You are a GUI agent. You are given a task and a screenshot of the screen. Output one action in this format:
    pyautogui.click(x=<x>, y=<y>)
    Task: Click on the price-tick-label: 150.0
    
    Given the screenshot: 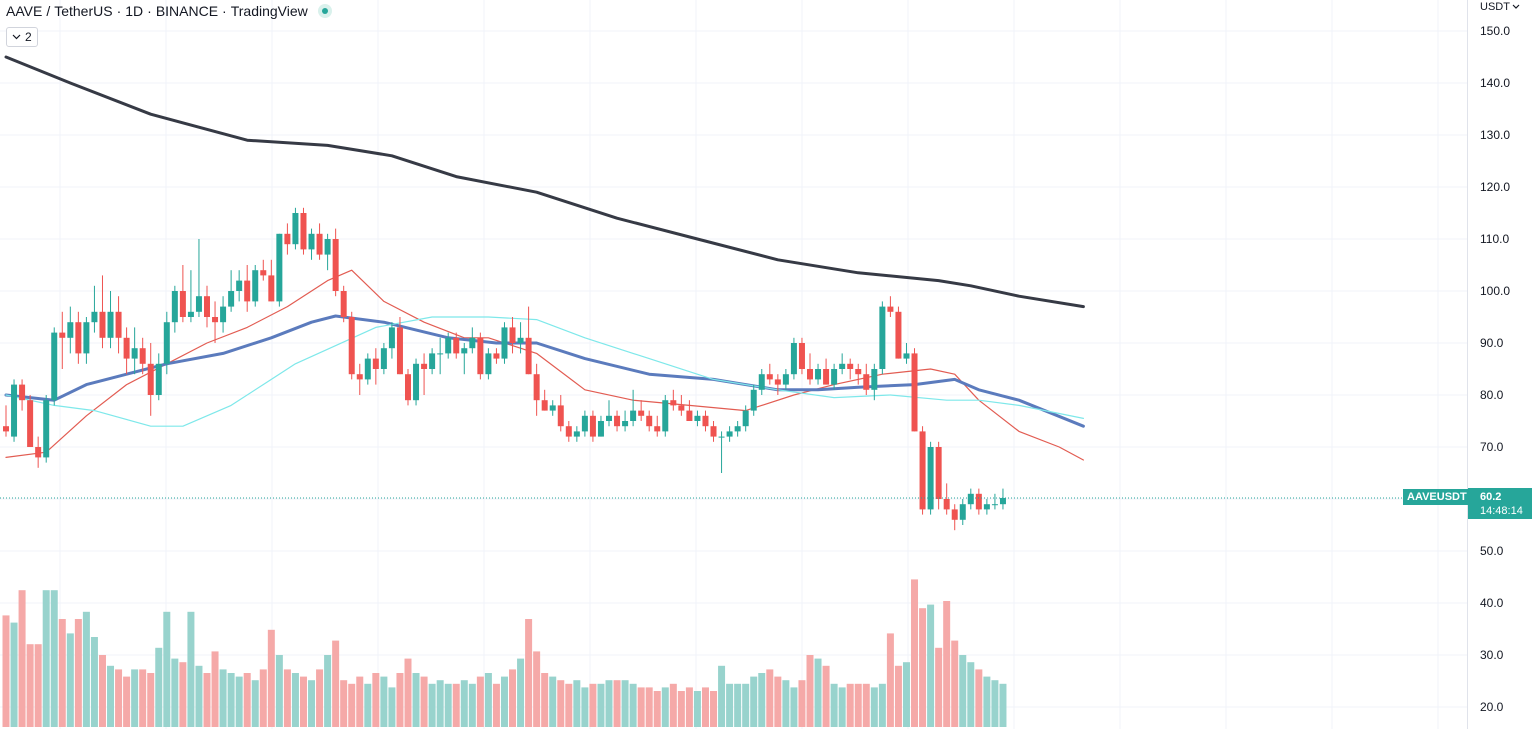 What is the action you would take?
    pyautogui.click(x=1495, y=31)
    